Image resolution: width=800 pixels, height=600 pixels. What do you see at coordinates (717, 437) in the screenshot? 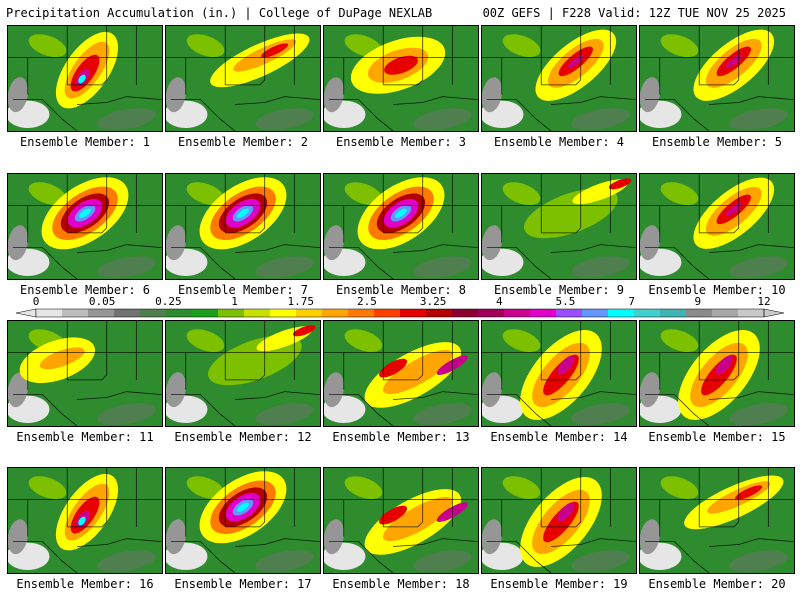
I see `ensemble-member-label: Ensemble Member: 15` at bounding box center [717, 437].